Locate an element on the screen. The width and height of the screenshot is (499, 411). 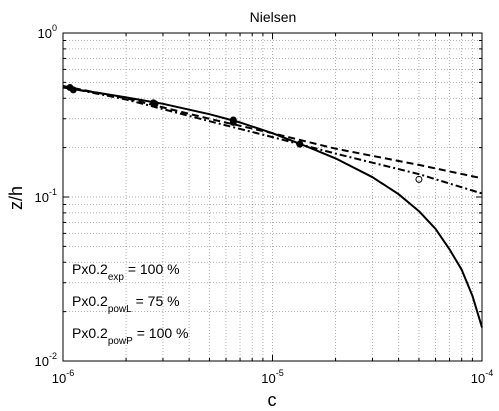
annotation: Px0.2powP = 100 % is located at coordinates (130, 336).